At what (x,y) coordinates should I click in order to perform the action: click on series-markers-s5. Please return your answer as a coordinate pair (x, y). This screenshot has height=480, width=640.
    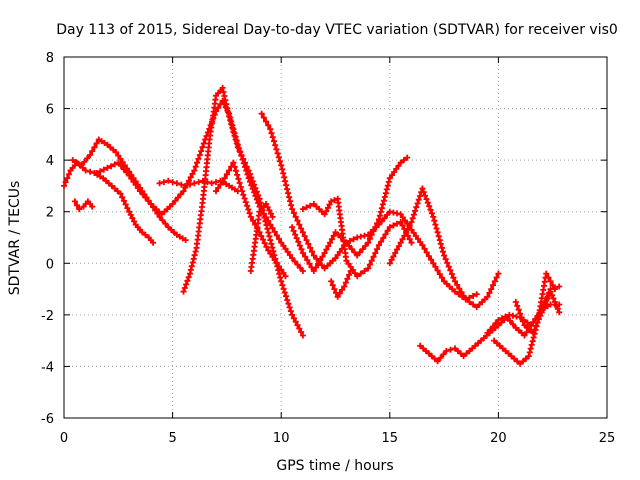
    Looking at the image, I should click on (198, 186).